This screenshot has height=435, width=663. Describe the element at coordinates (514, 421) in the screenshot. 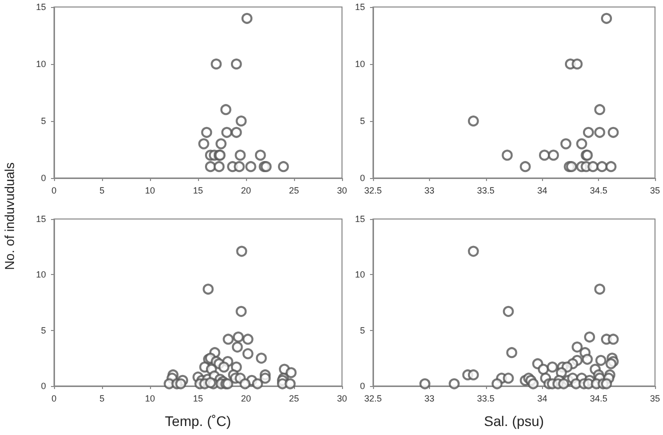

I see `x-axis-title: Sal. (psu)` at that location.